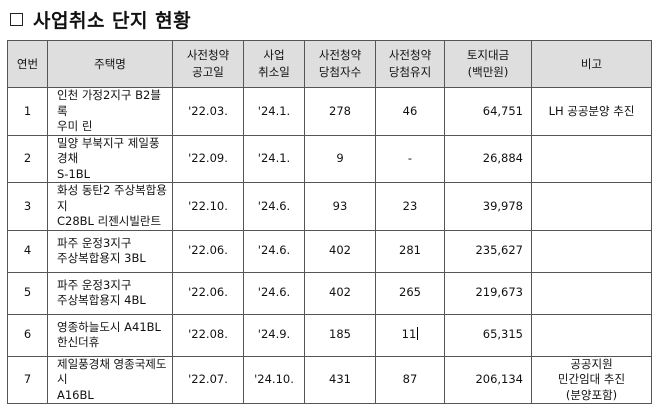 Image resolution: width=658 pixels, height=420 pixels. I want to click on cell-no: 1, so click(27, 111).